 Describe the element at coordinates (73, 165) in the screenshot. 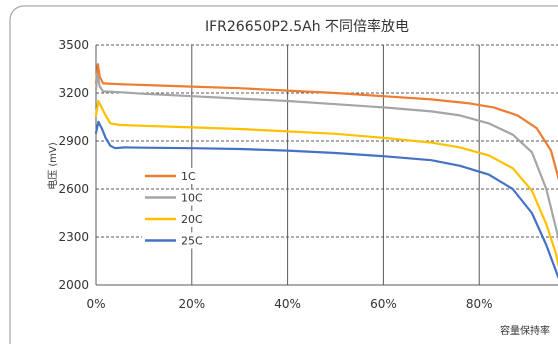

I see `y-axis: 2000 2300 2600 2900 3200 3500` at that location.